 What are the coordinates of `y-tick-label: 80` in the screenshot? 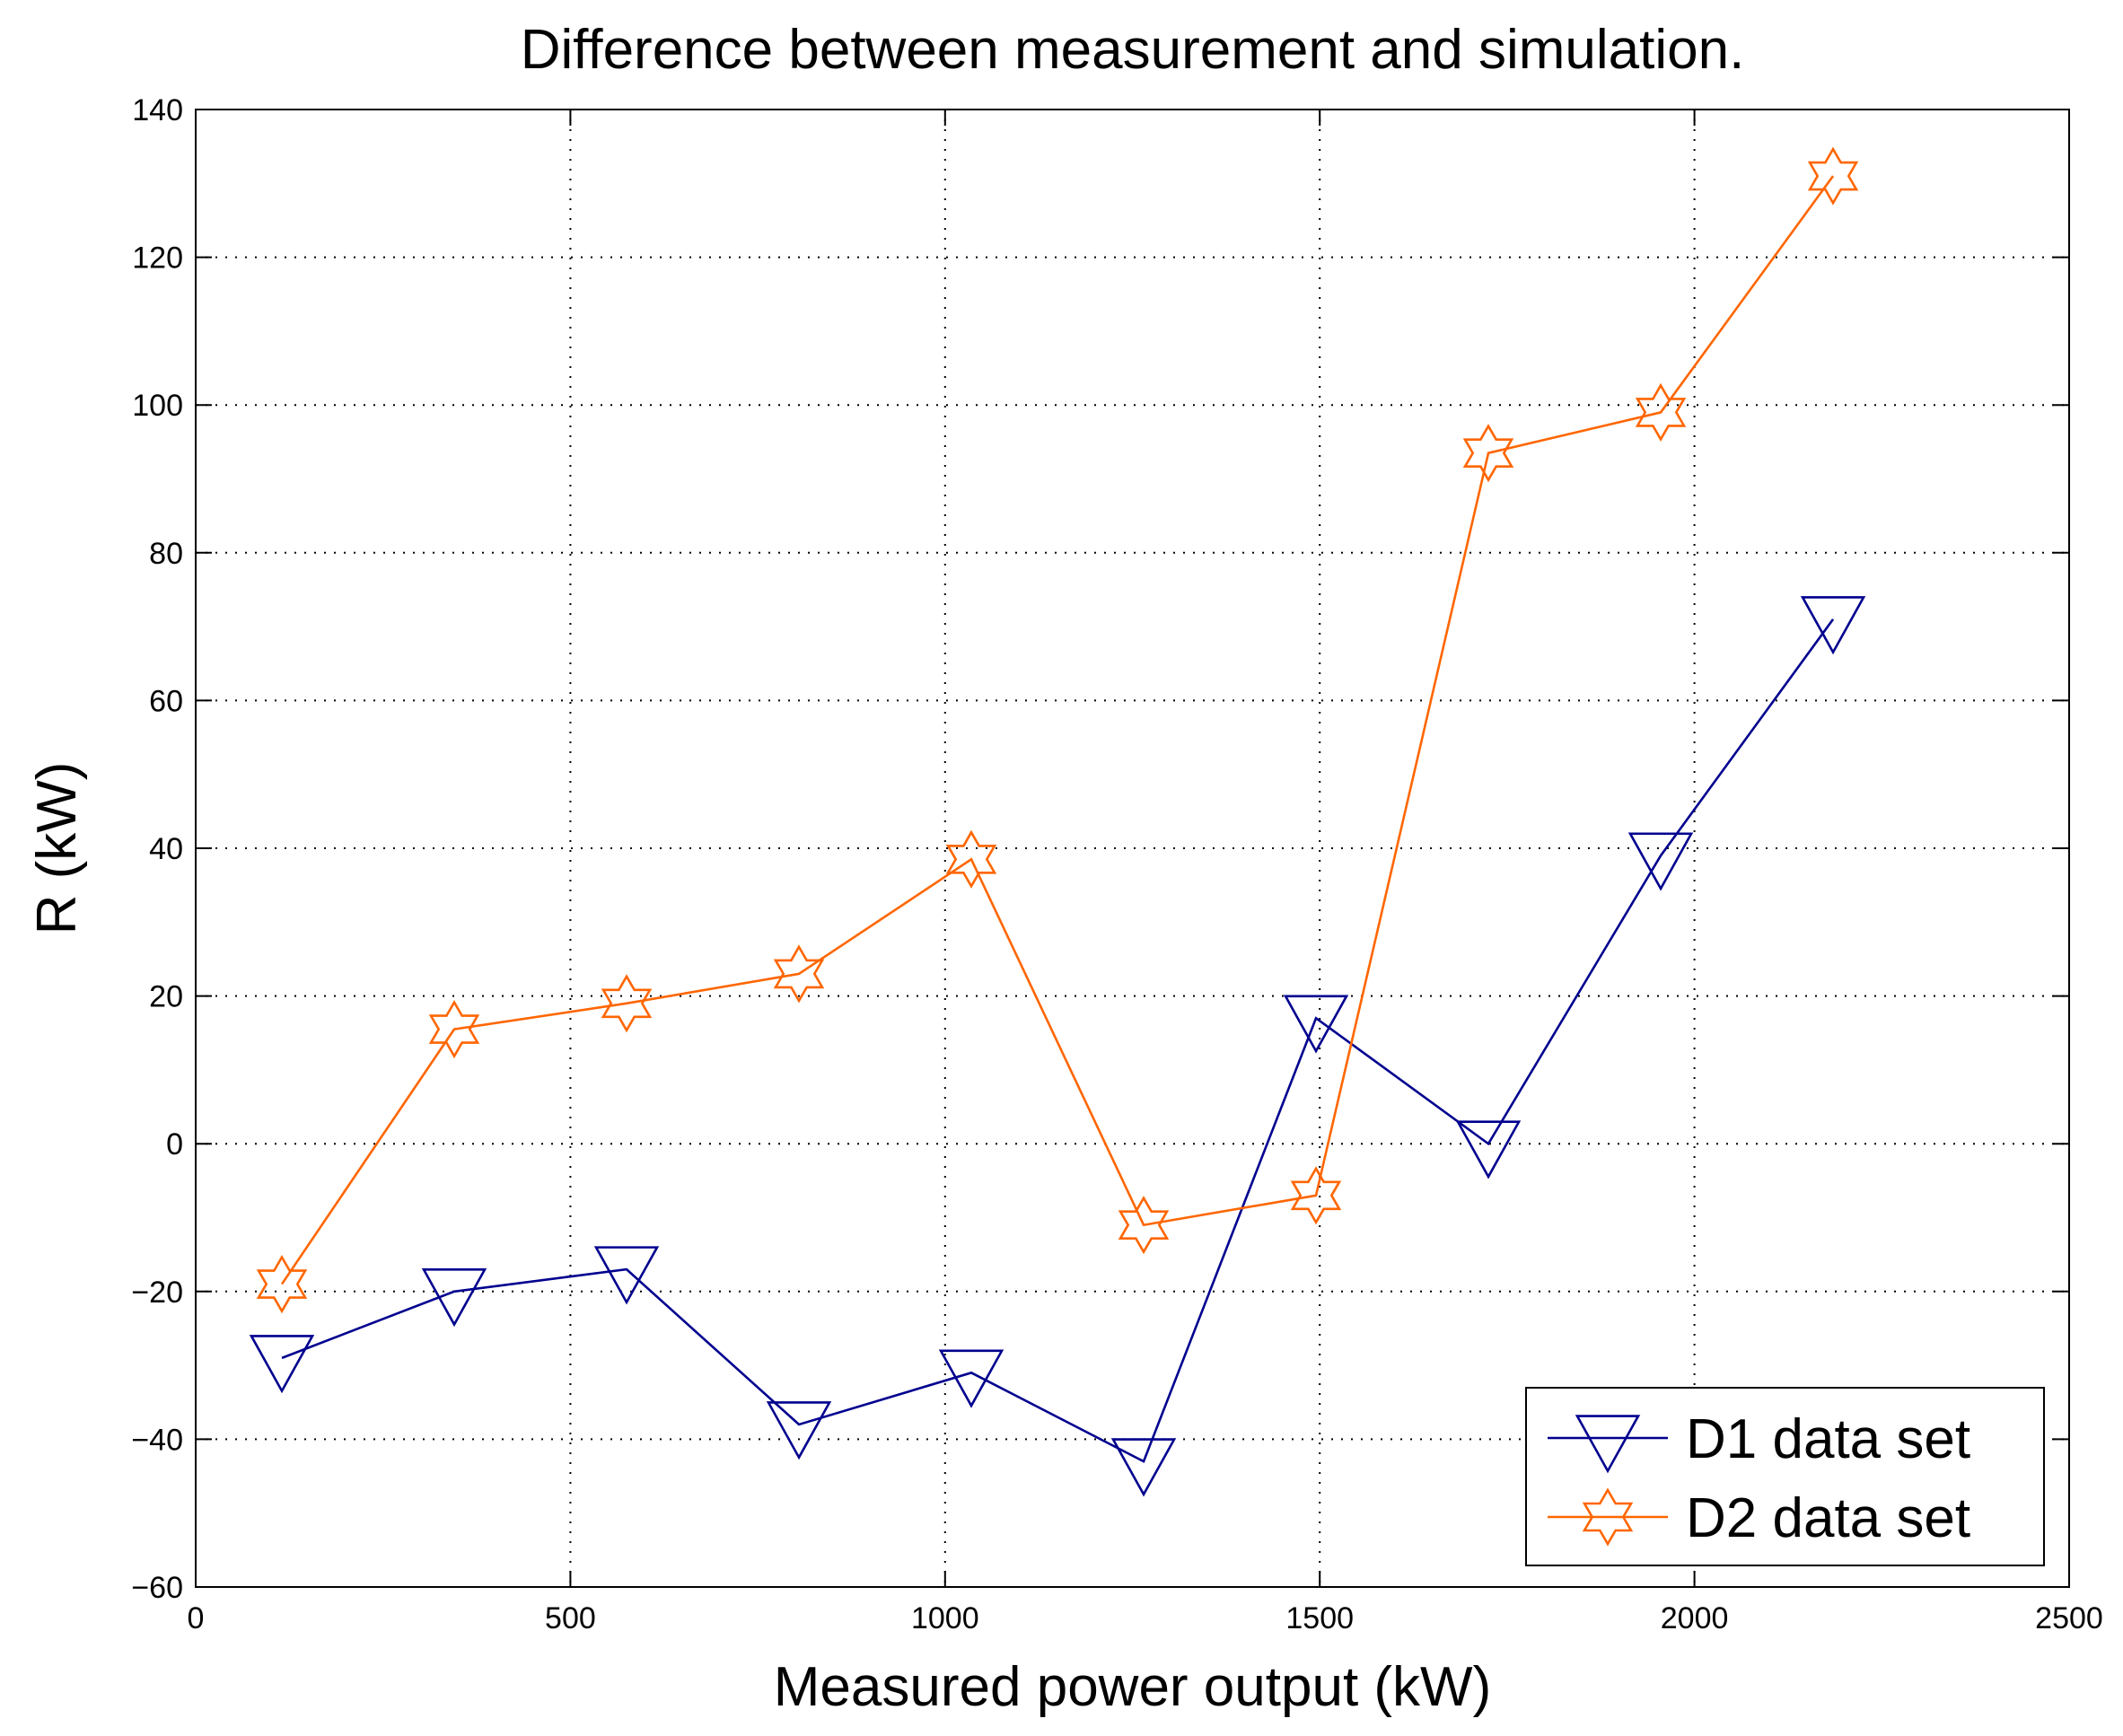 It's located at (166, 554).